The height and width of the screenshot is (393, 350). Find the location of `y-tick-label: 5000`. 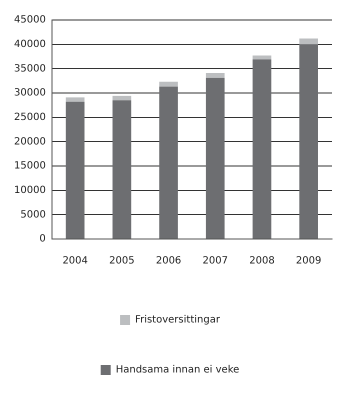

y-tick-label: 5000 is located at coordinates (33, 214).